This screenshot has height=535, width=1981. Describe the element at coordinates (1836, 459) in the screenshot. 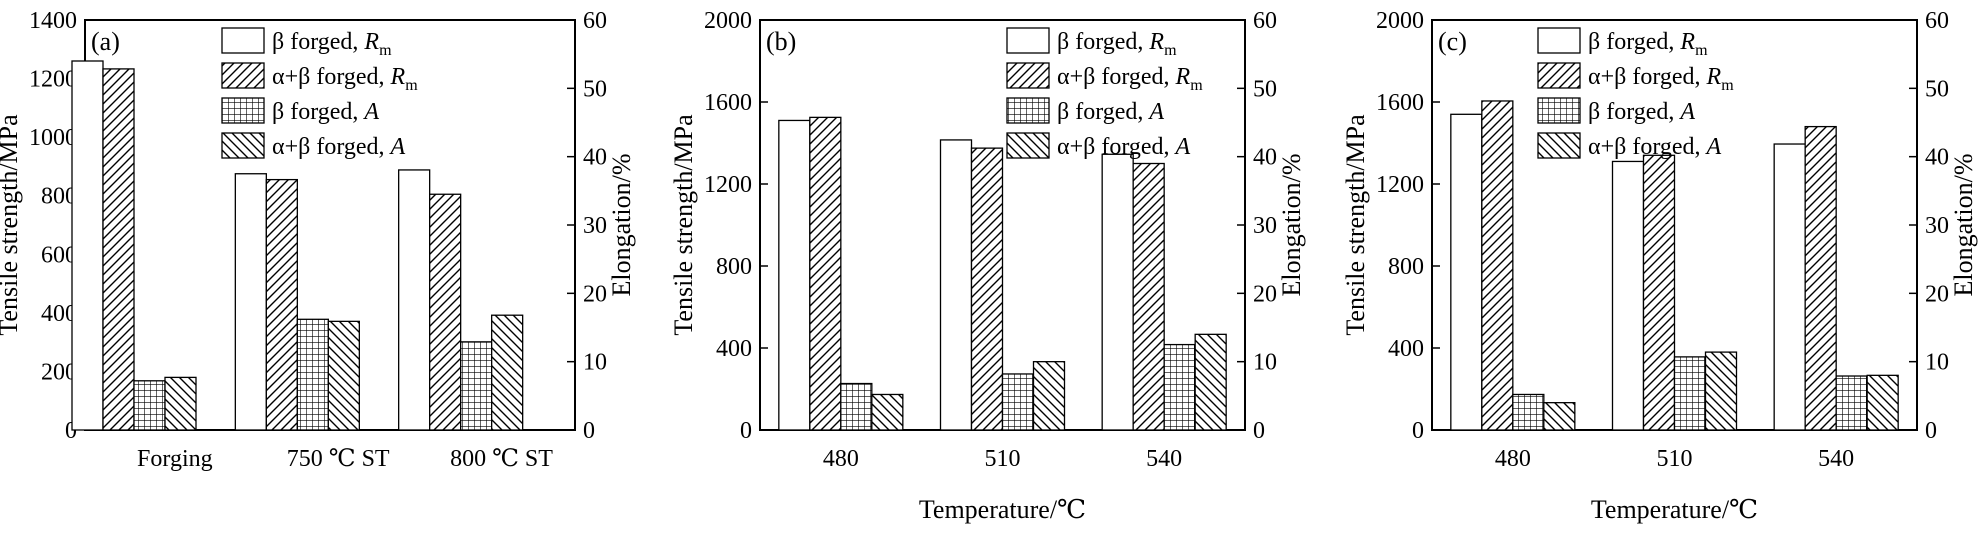

I see `x-tick-label: 540` at that location.